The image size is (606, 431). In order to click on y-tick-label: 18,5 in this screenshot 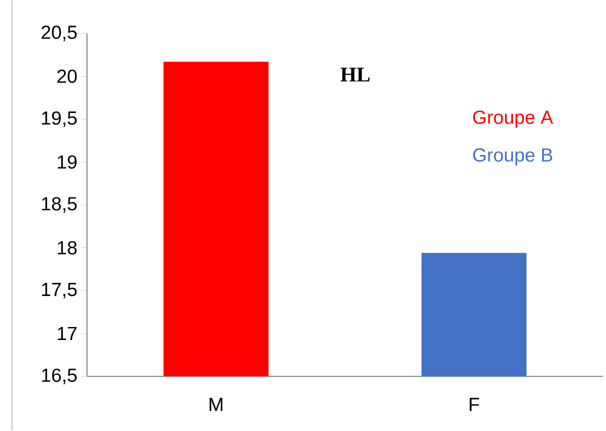, I will do `click(59, 205)`.